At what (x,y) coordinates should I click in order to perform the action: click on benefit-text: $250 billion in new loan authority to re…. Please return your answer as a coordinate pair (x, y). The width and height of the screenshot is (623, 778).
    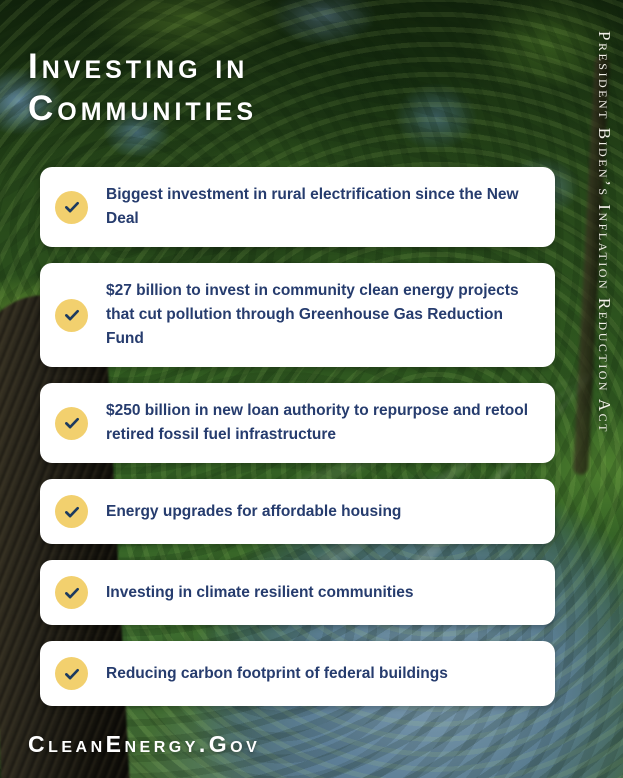
    Looking at the image, I should click on (317, 423).